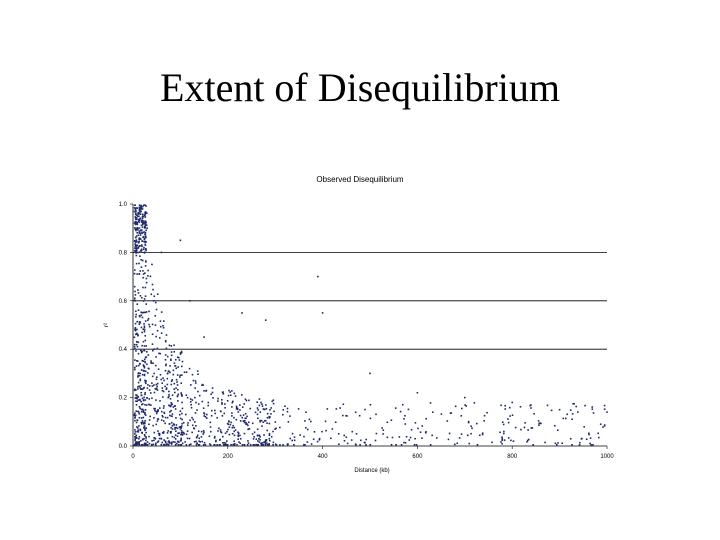 The image size is (720, 540). Describe the element at coordinates (360, 87) in the screenshot. I see `slide-title: Extent of Disequilibrium` at that location.